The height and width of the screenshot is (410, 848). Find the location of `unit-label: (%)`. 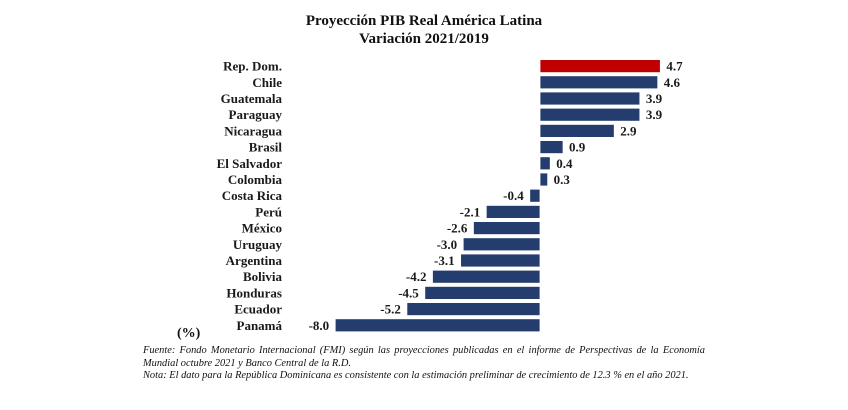

unit-label: (%) is located at coordinates (189, 333).